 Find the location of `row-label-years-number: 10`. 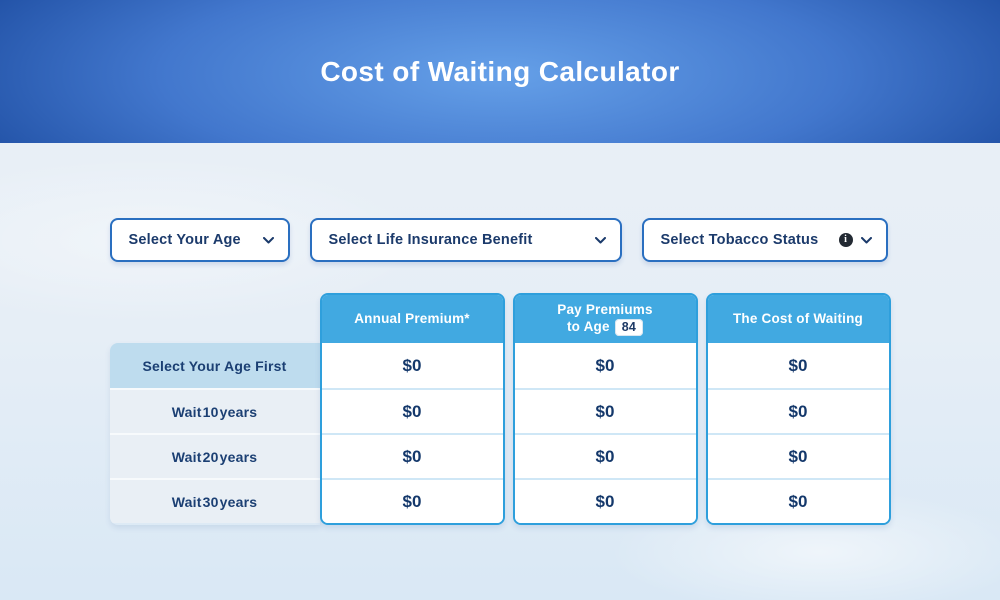

row-label-years-number: 10 is located at coordinates (210, 411).